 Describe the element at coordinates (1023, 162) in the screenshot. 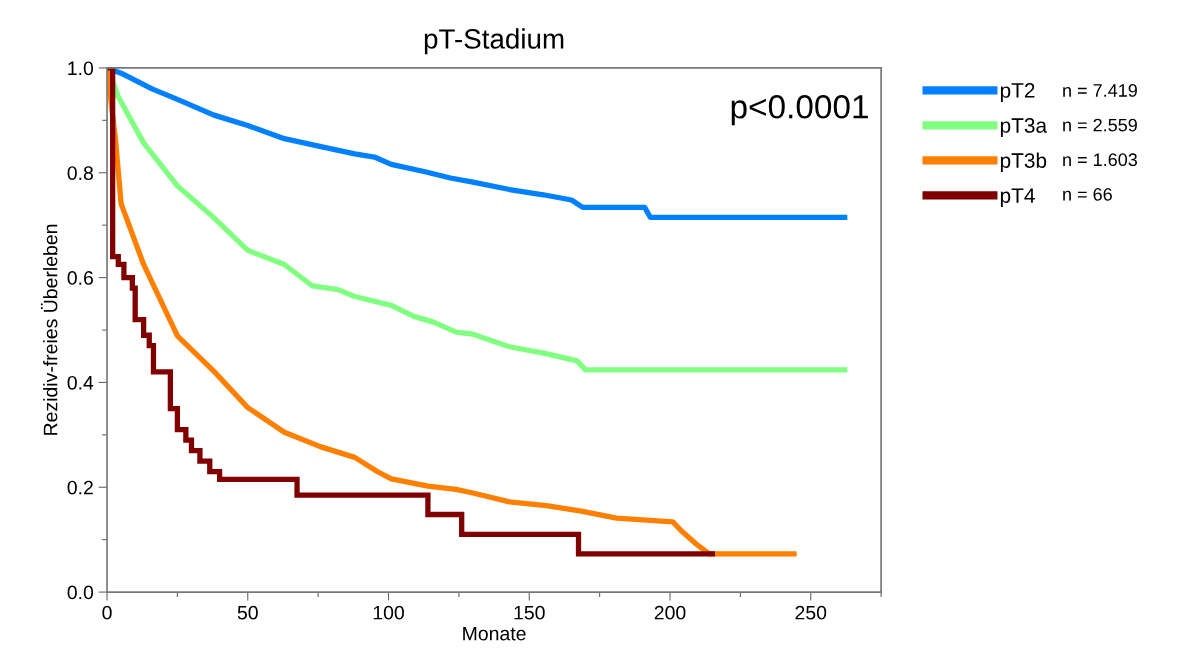

I see `legend-label: pT3b` at that location.